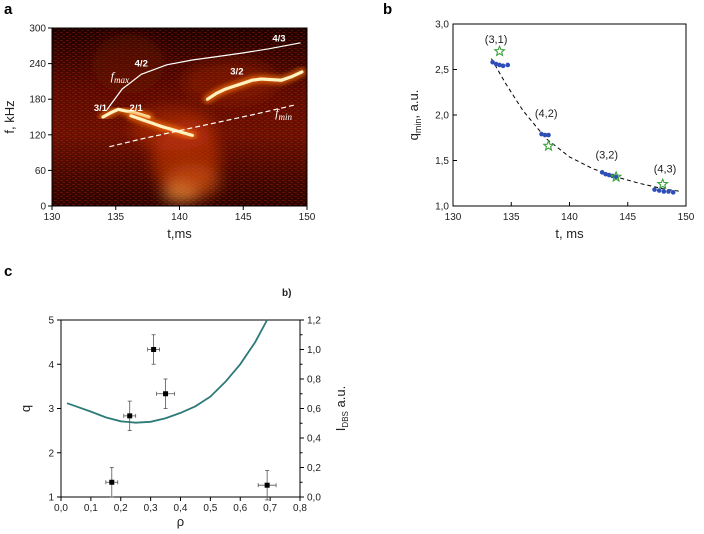  I want to click on fmin-sub: min, so click(285, 117).